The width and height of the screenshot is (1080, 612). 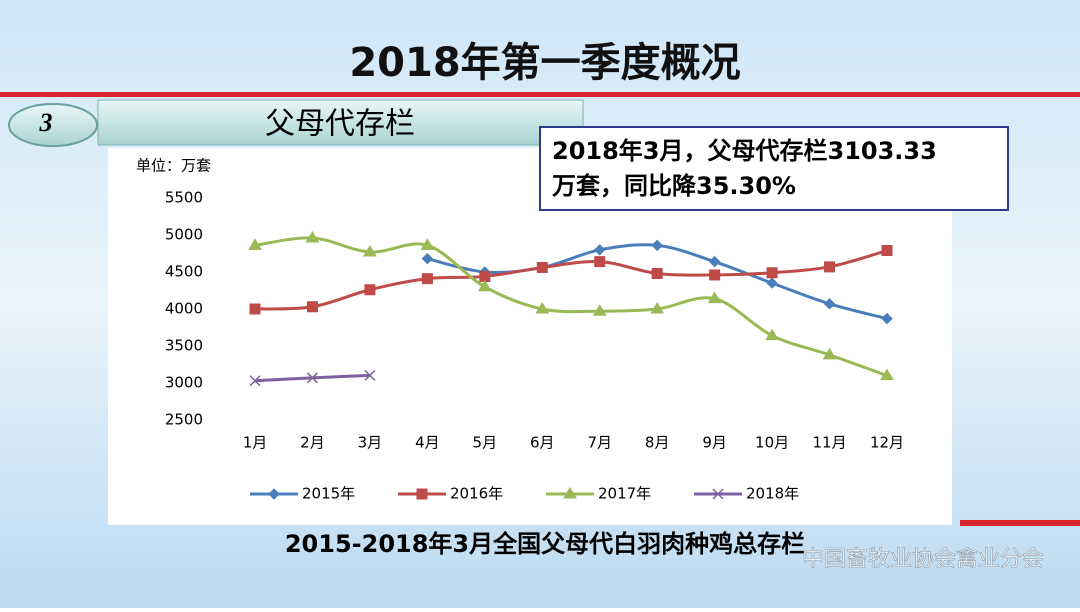 What do you see at coordinates (744, 151) in the screenshot?
I see `annotation-line: 2018年3月，父母代存栏3103.33` at bounding box center [744, 151].